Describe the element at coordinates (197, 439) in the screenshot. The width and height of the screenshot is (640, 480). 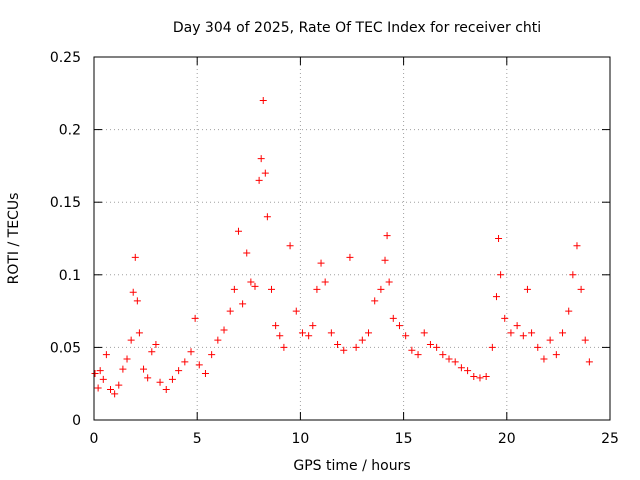
I see `x-tick-label: 5` at that location.